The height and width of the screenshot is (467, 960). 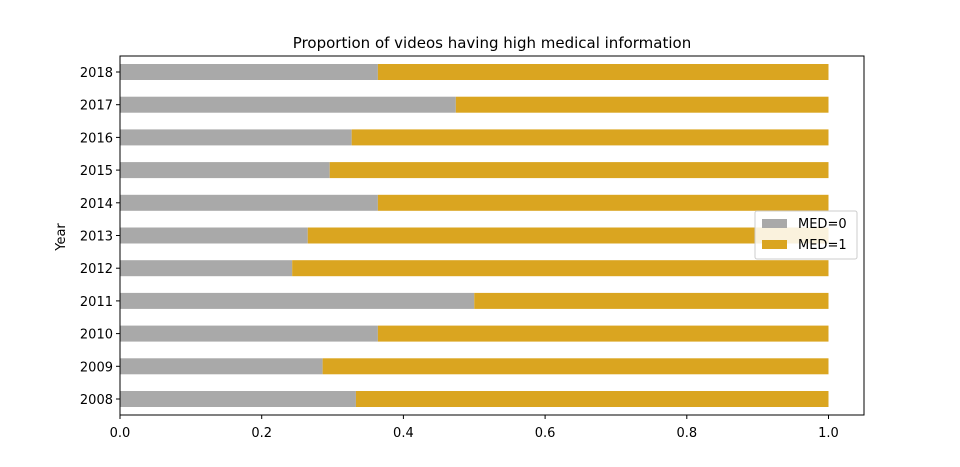 I want to click on y-tick-label-2013: 2013, so click(x=96, y=237).